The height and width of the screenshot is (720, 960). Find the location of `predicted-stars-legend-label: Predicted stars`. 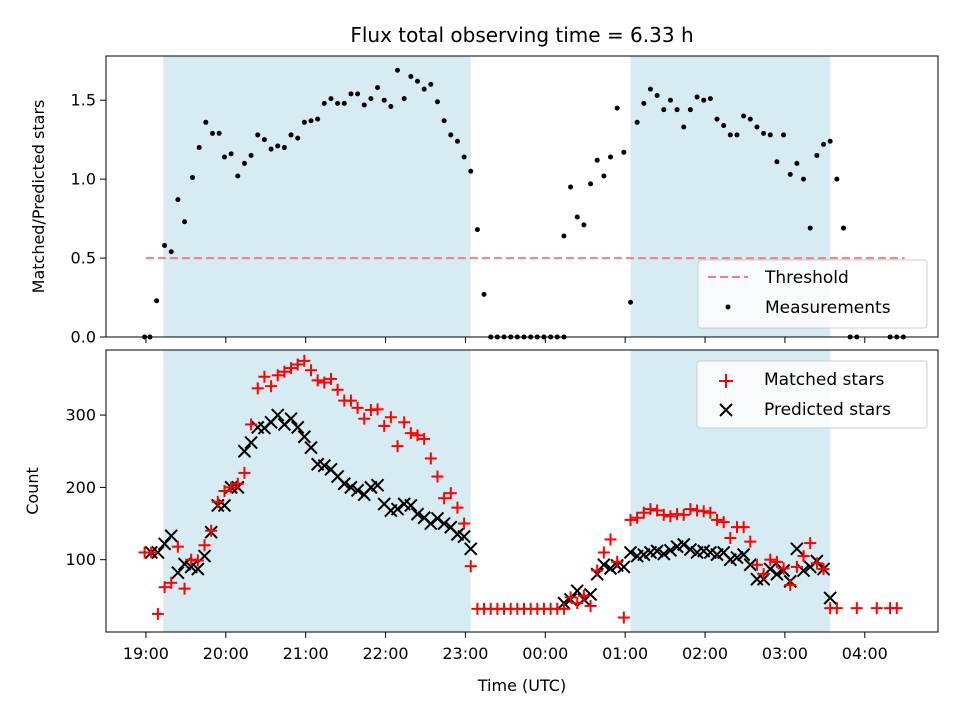

predicted-stars-legend-label: Predicted stars is located at coordinates (827, 410).